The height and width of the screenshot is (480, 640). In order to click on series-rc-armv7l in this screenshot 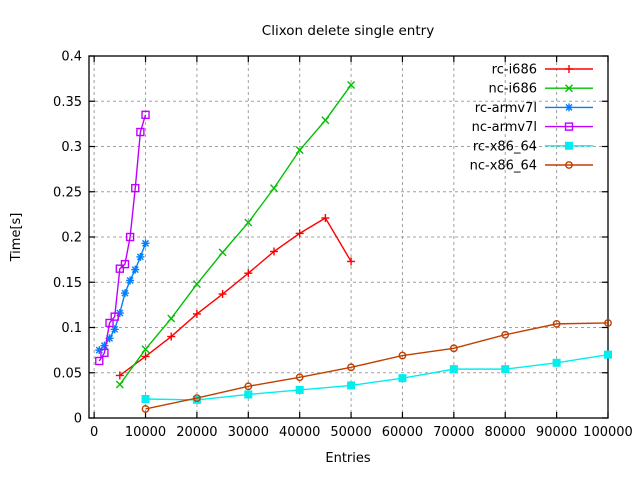, I will do `click(122, 297)`.